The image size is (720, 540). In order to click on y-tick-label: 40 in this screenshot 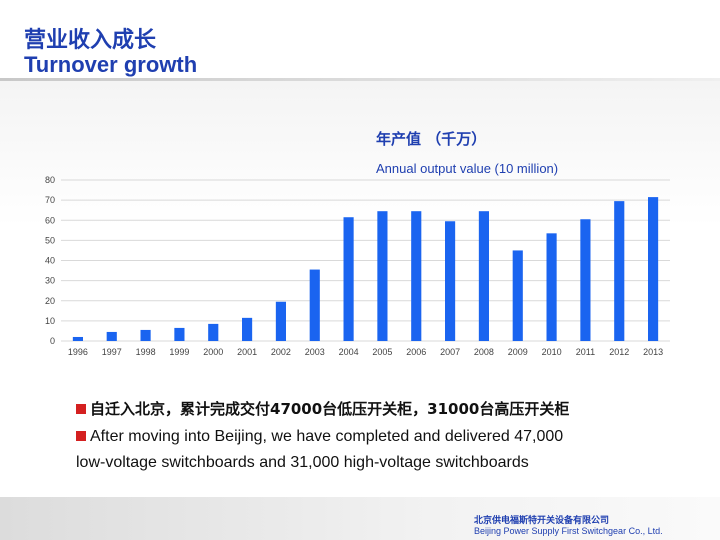, I will do `click(50, 261)`.